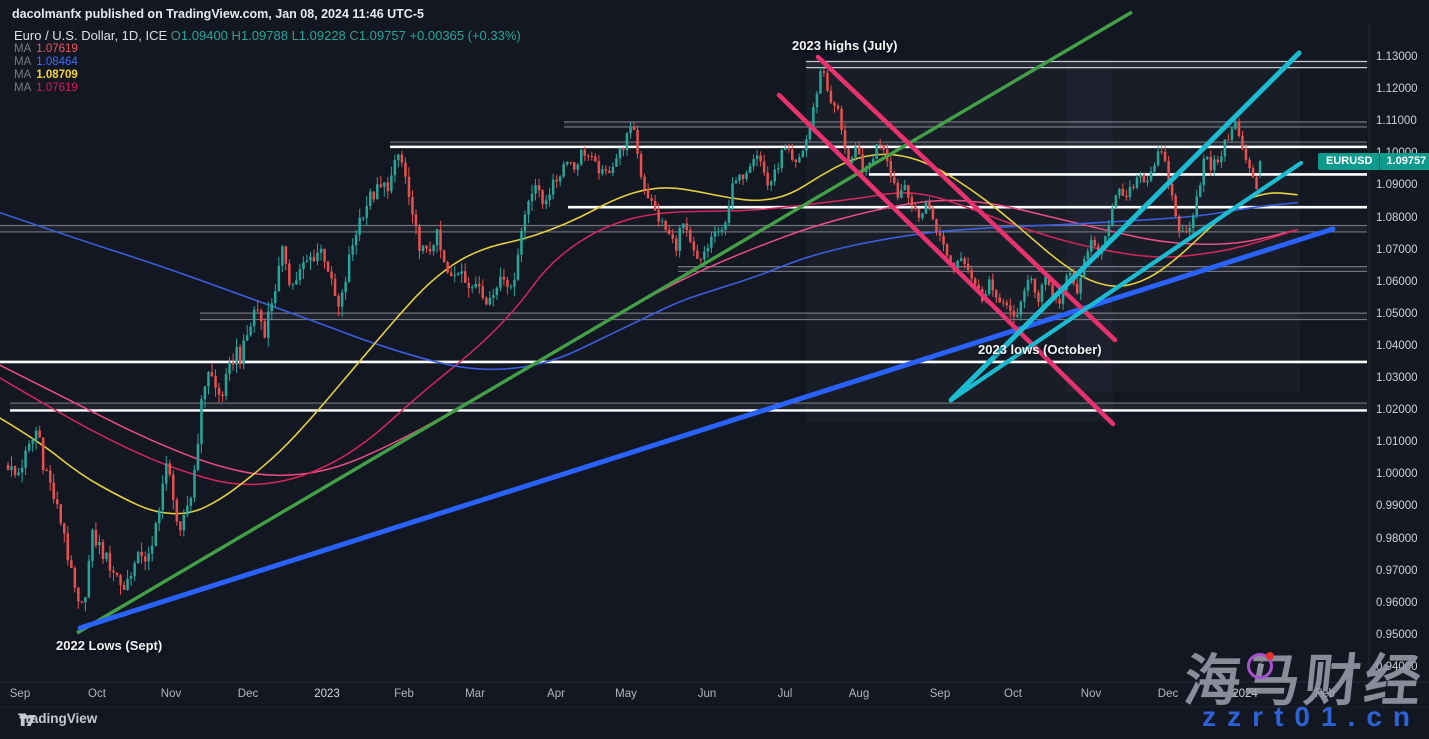  I want to click on price-axis-tick: 1.03000, so click(1397, 378).